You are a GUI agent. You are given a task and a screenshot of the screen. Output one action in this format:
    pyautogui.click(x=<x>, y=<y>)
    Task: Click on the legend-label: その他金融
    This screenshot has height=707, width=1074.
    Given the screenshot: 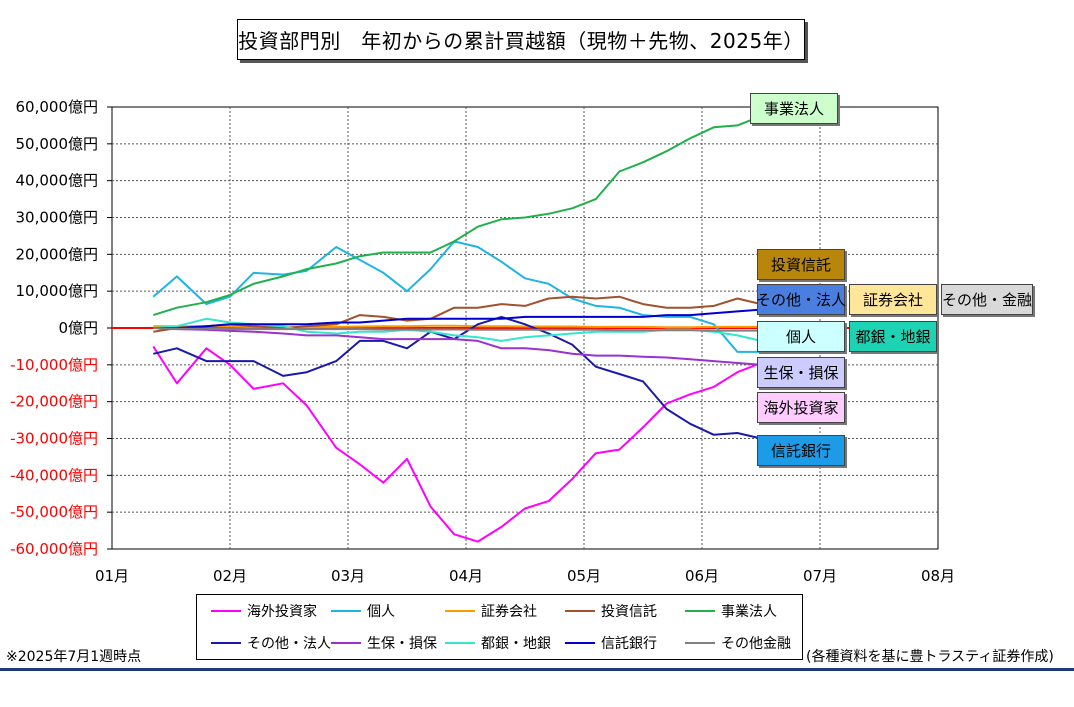 What is the action you would take?
    pyautogui.click(x=756, y=644)
    